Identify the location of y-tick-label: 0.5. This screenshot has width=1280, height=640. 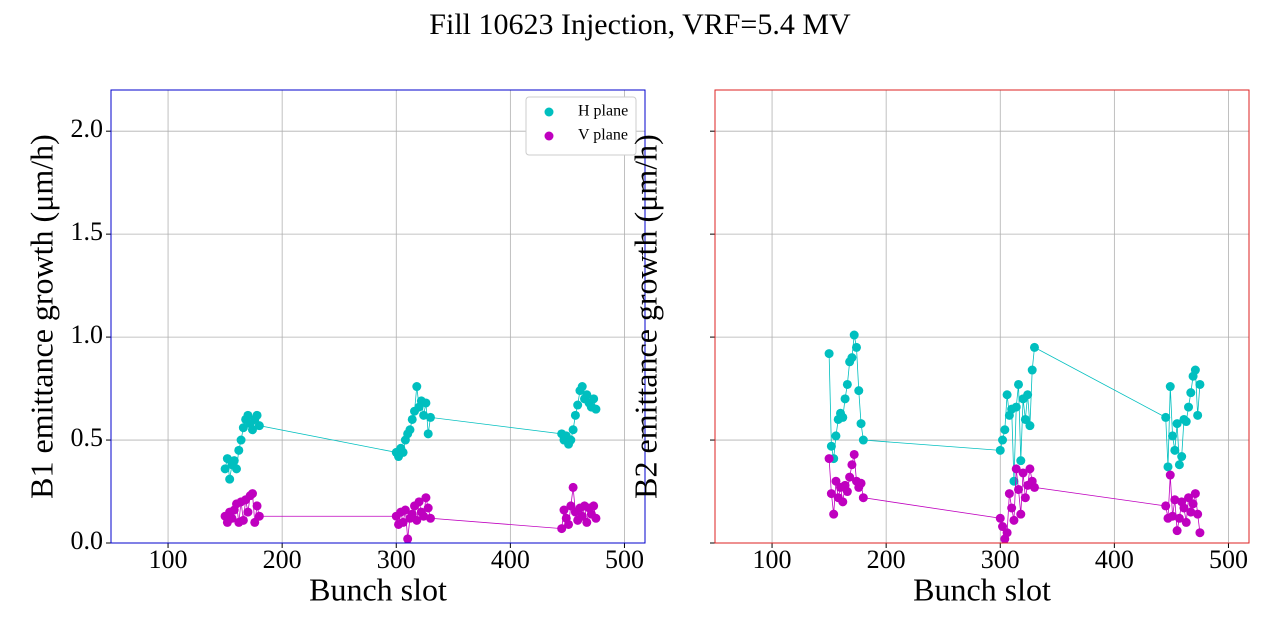
(87, 437).